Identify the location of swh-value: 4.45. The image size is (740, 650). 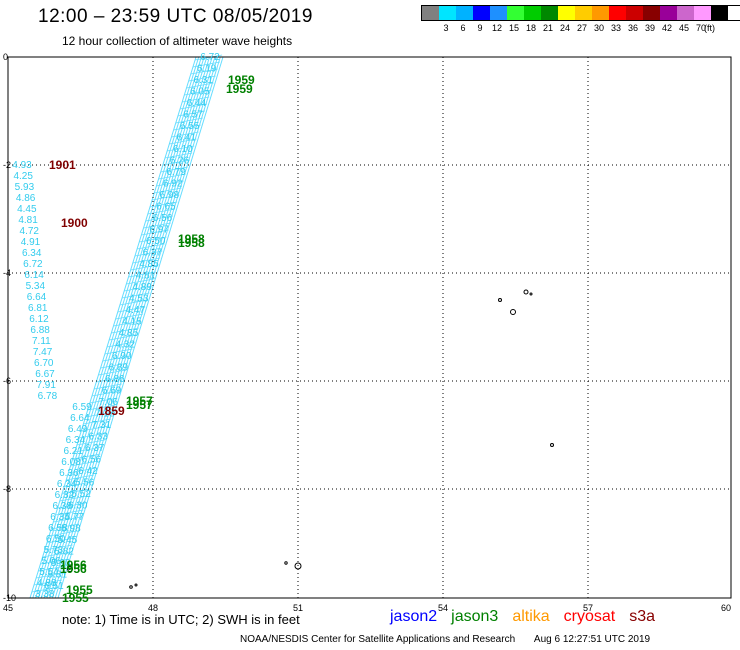
(27, 209).